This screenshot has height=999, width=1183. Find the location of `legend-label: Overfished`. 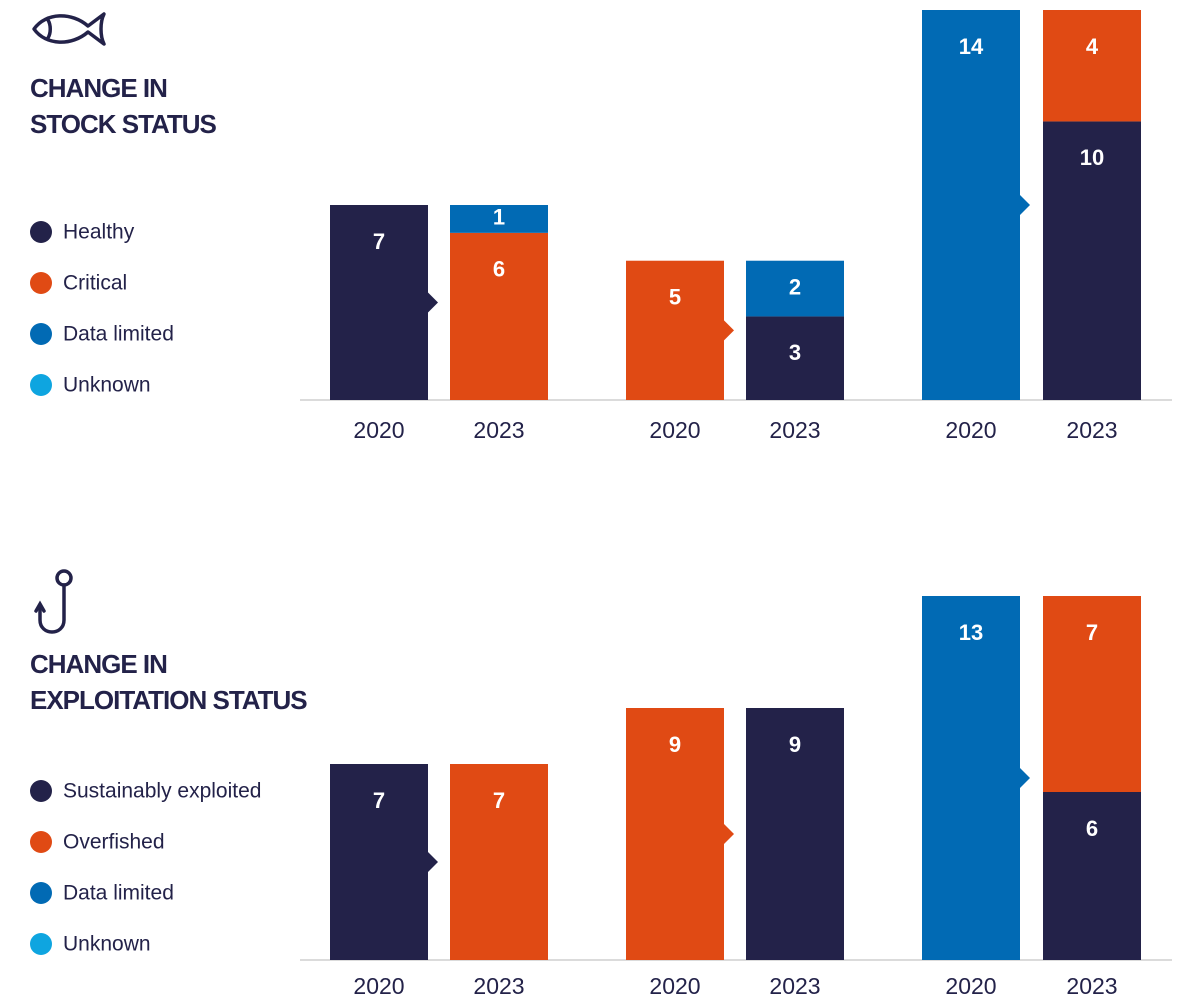

legend-label: Overfished is located at coordinates (114, 842).